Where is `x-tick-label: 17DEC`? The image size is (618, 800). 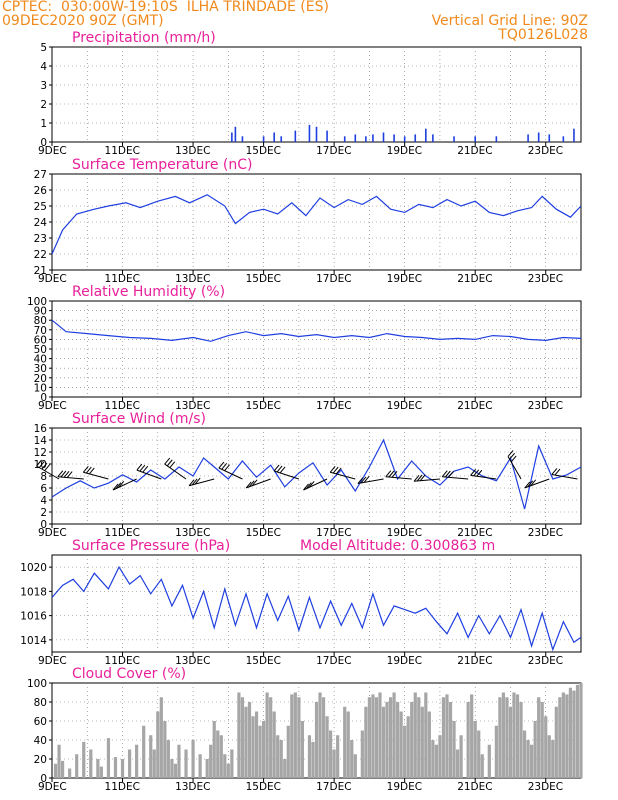 x-tick-label: 17DEC is located at coordinates (333, 533).